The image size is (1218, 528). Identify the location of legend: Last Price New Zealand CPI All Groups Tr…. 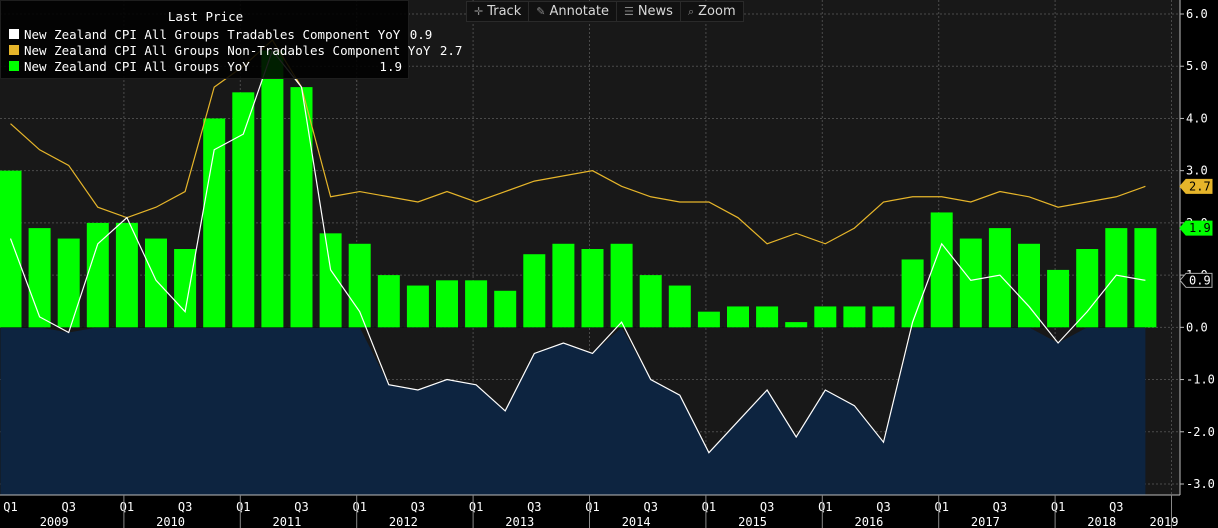
(231, 39).